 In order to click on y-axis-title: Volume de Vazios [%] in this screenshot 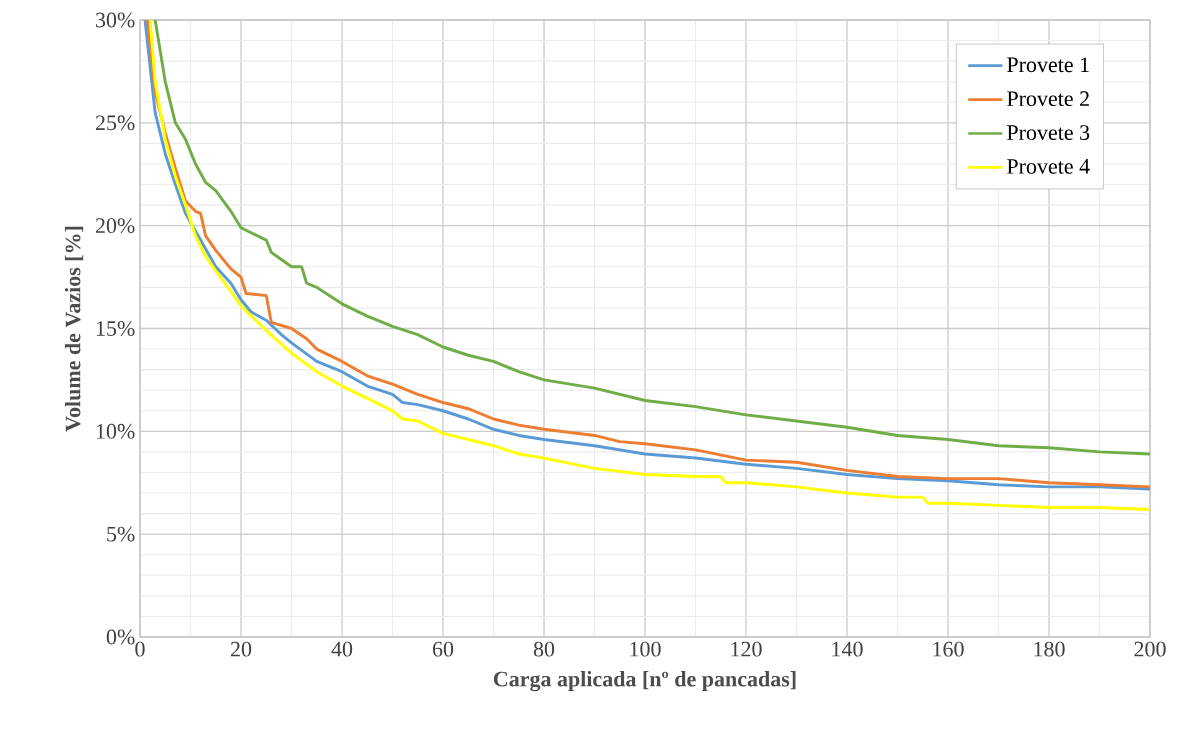, I will do `click(74, 329)`.